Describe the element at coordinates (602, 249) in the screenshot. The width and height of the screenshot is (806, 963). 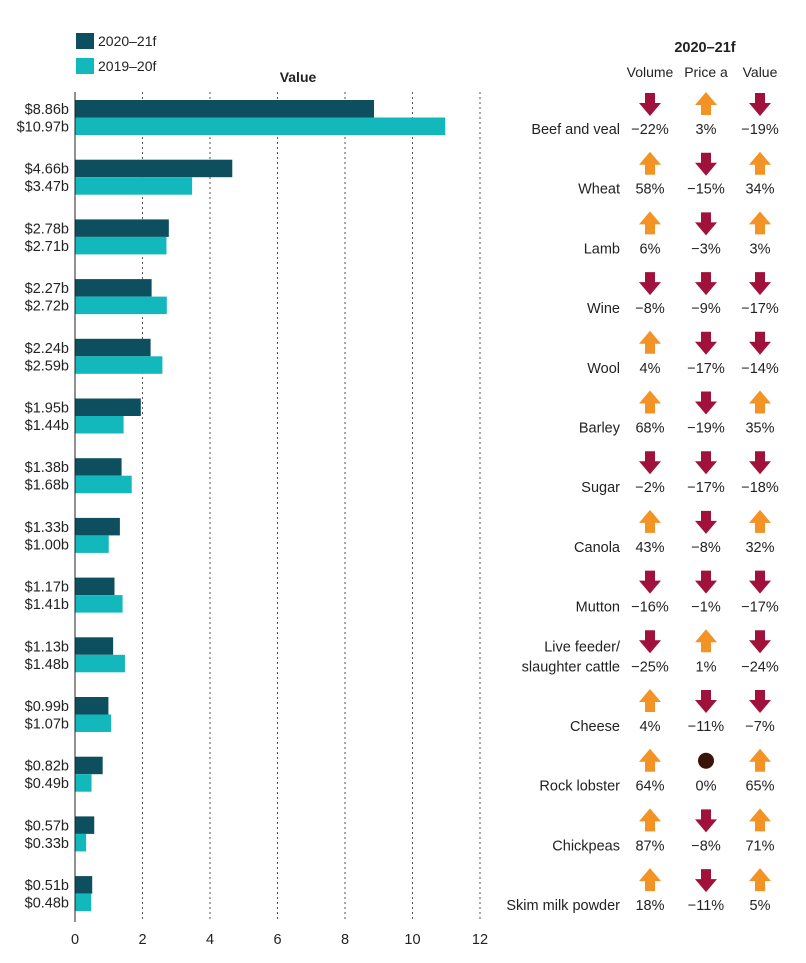
I see `product-label: Lamb` at that location.